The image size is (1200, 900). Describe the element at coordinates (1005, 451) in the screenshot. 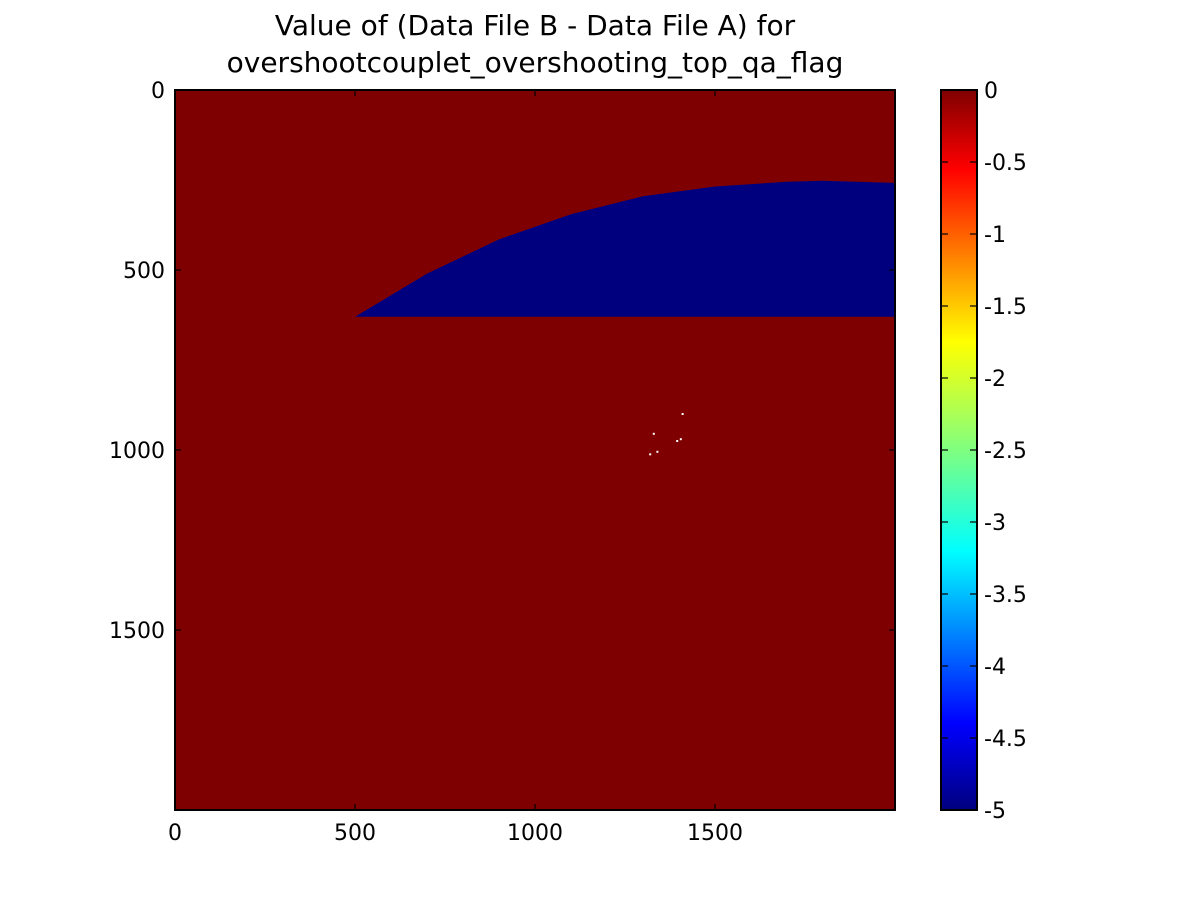

I see `colorbar-tick-label: -2.5` at that location.